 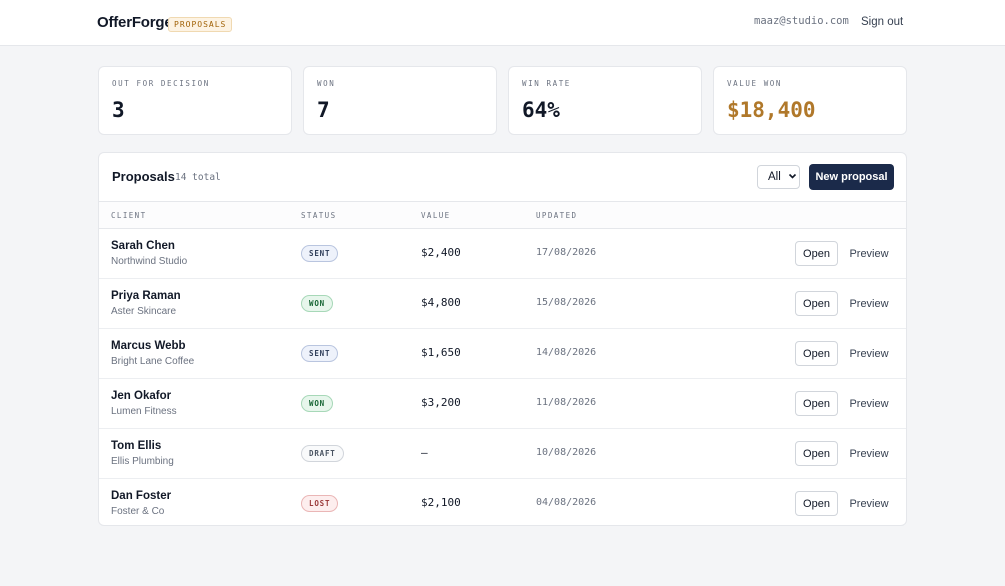 I want to click on client-company: Bright Lane Coffee, so click(x=153, y=361).